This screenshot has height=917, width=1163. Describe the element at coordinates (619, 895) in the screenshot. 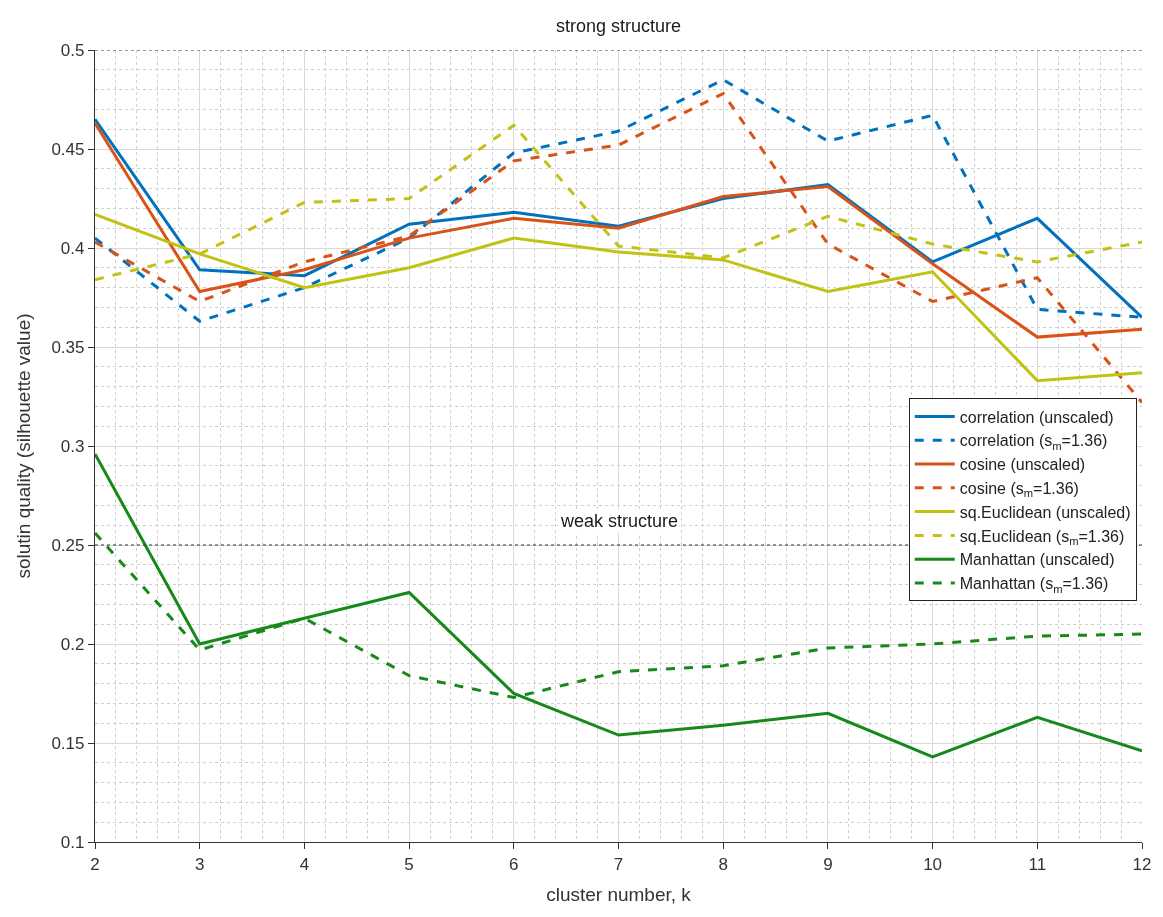

I see `x-axis-title: cluster number, k` at that location.